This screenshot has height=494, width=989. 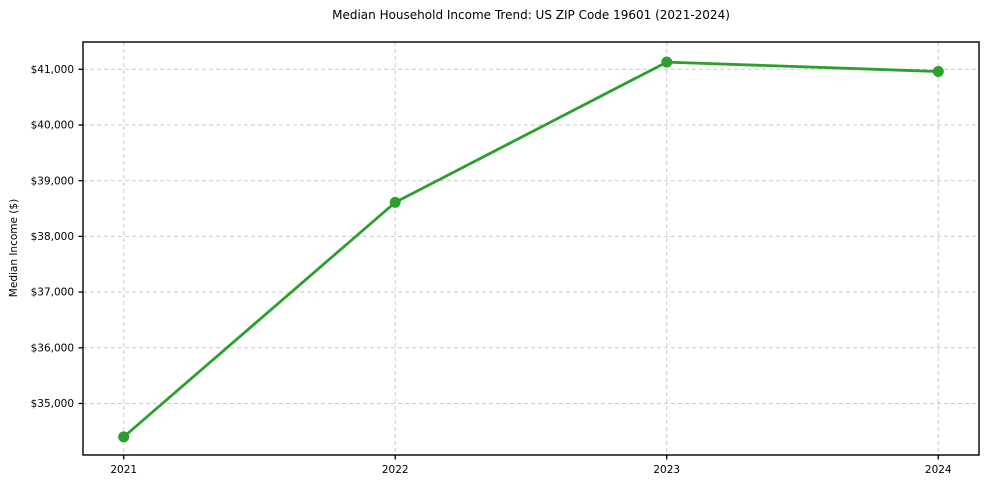 I want to click on x-tick-label: 2021, so click(x=123, y=470).